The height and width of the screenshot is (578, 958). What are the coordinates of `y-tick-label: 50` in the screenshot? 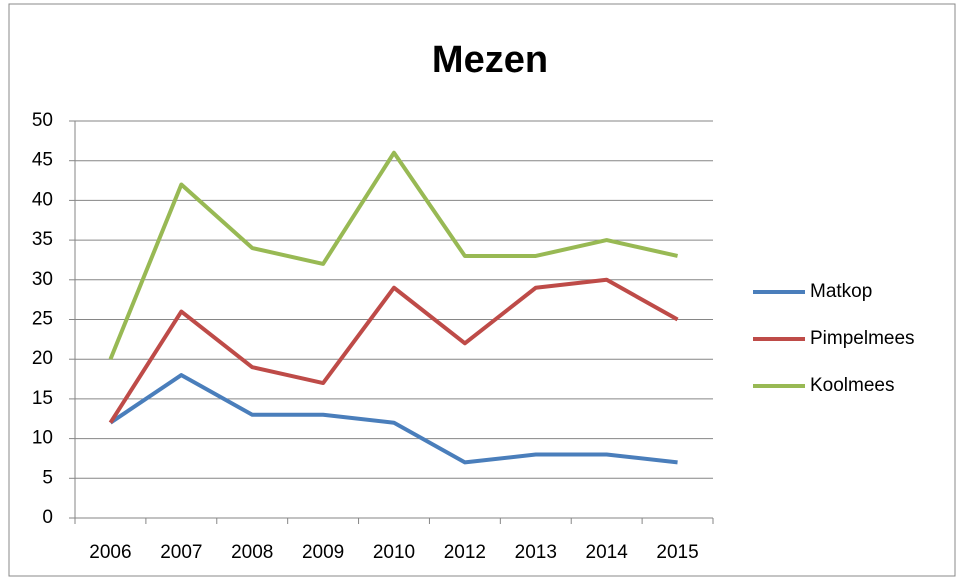 It's located at (42, 120).